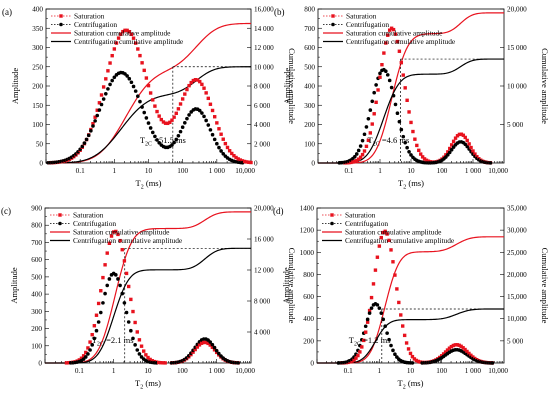 This screenshot has height=402, width=550. I want to click on annotation-t2c: T2C =4.6 ms, so click(389, 141).